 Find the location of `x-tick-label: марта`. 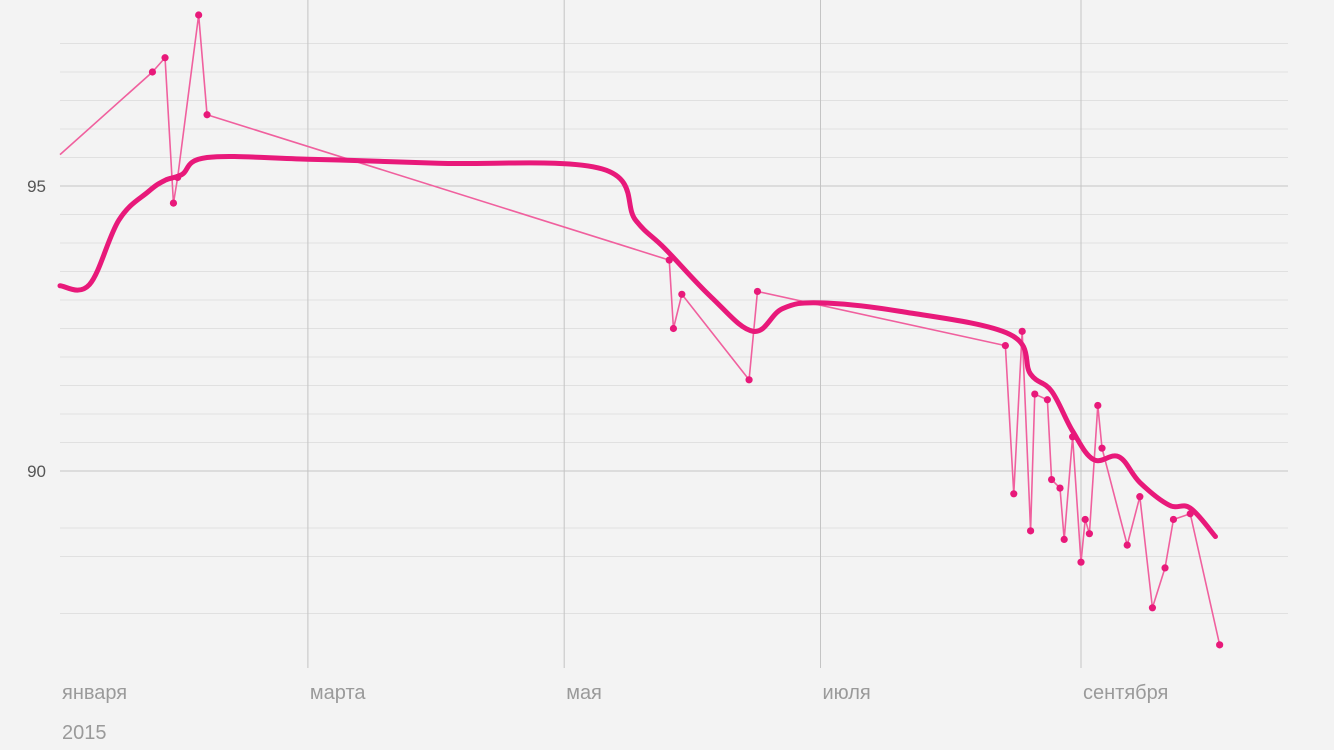

x-tick-label: марта is located at coordinates (338, 693).